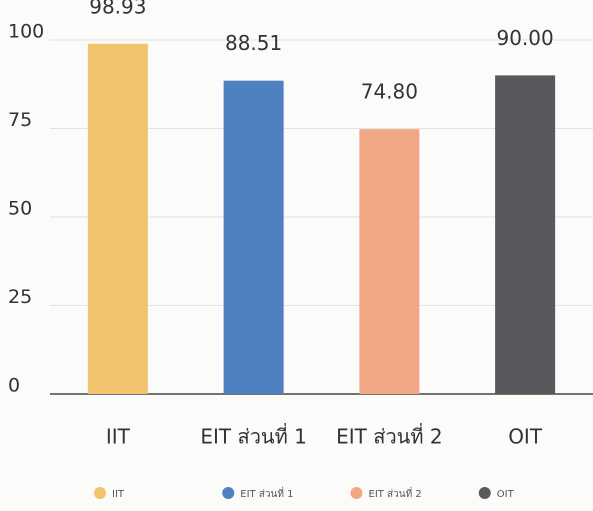  What do you see at coordinates (266, 493) in the screenshot?
I see `legend-label: EIT ส่วนที่ 1` at bounding box center [266, 493].